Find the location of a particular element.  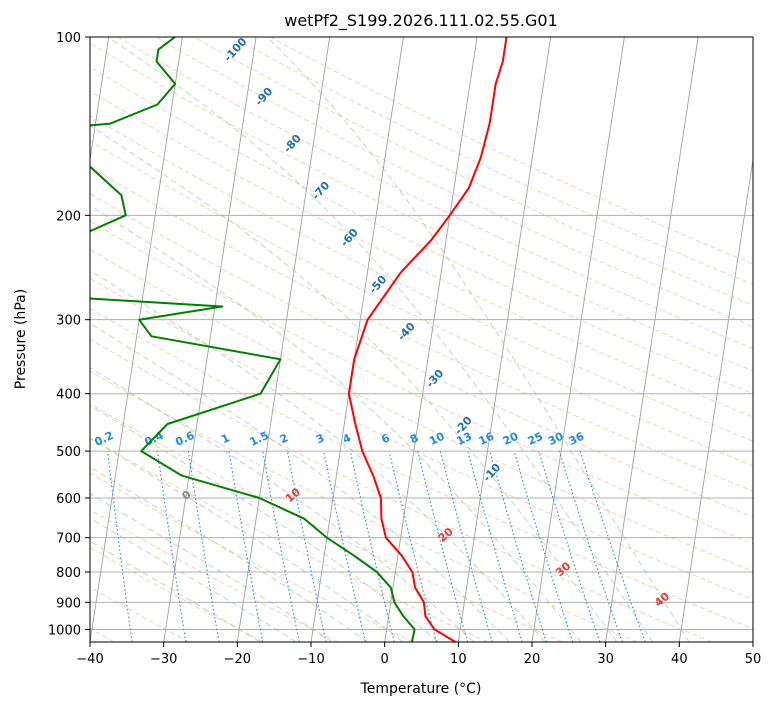

y-tick-label: 400 is located at coordinates (68, 395).